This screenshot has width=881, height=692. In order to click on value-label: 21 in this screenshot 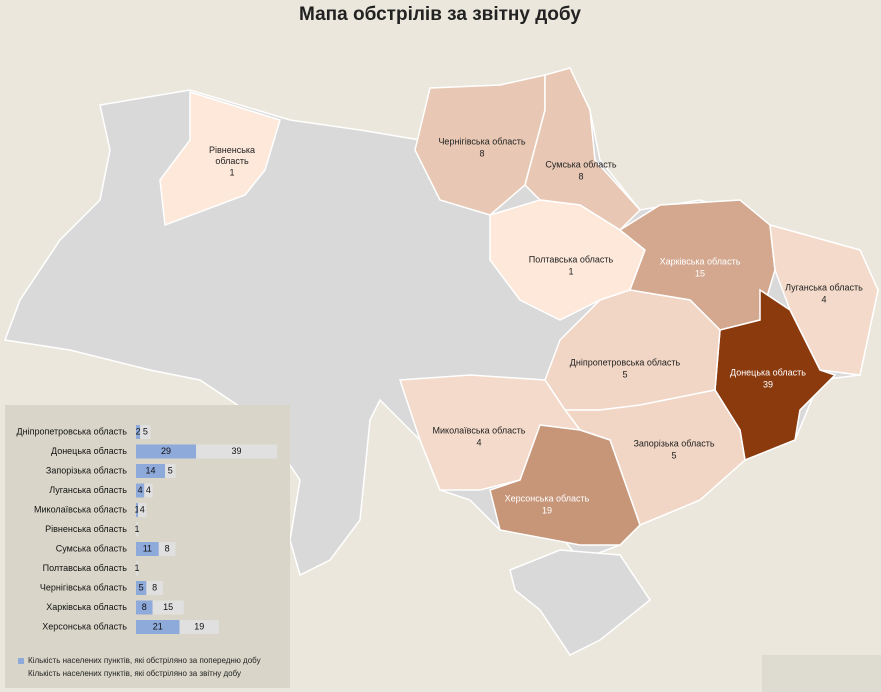, I will do `click(158, 626)`.